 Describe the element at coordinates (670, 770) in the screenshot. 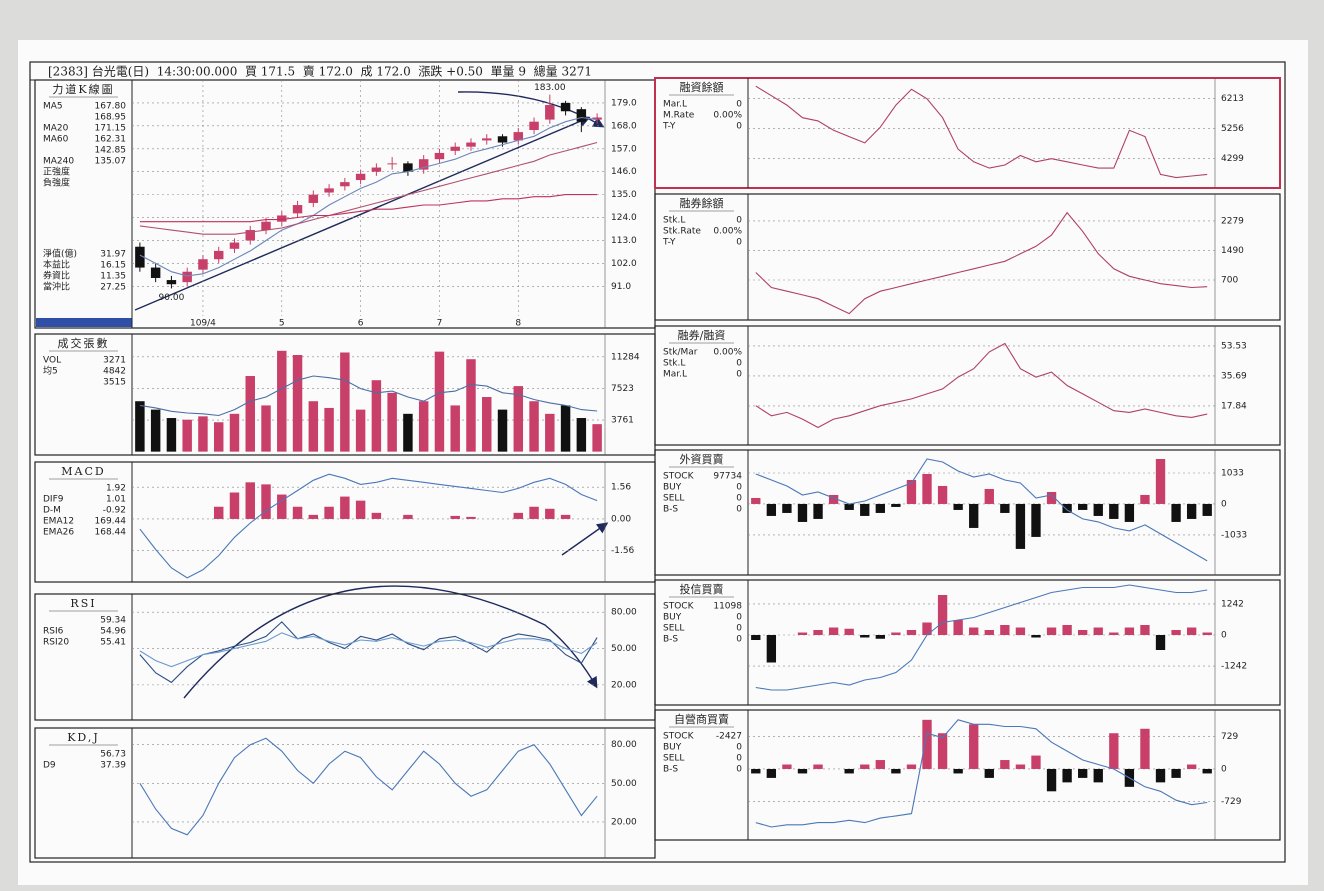

I see `info-name: B-S` at that location.